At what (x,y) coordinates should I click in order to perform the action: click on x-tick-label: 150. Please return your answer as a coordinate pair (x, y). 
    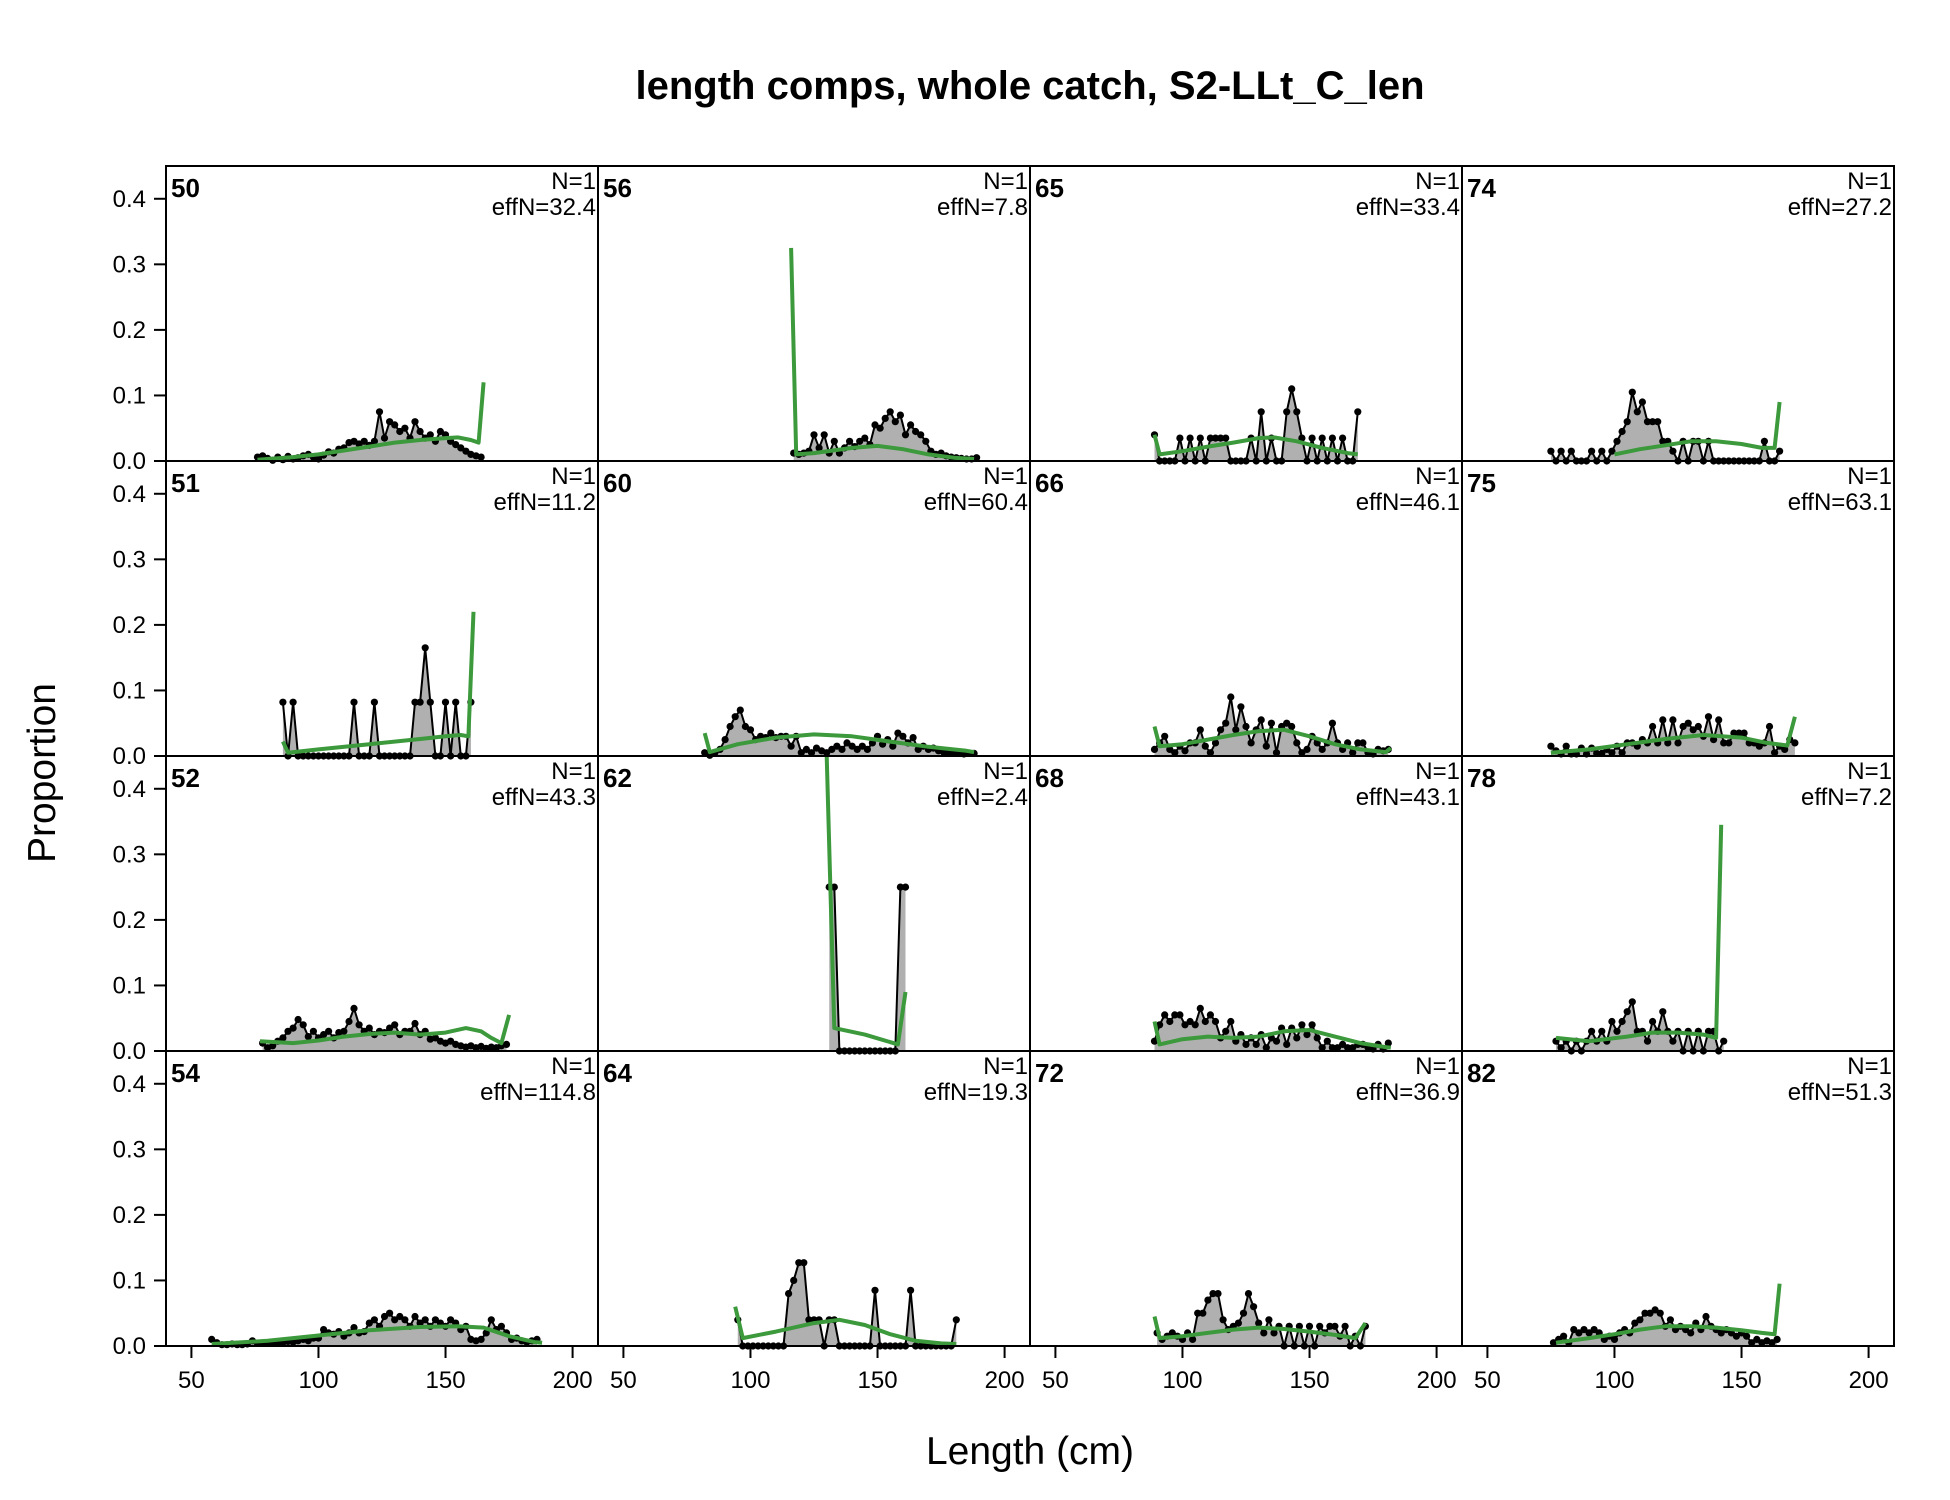
    Looking at the image, I should click on (446, 1380).